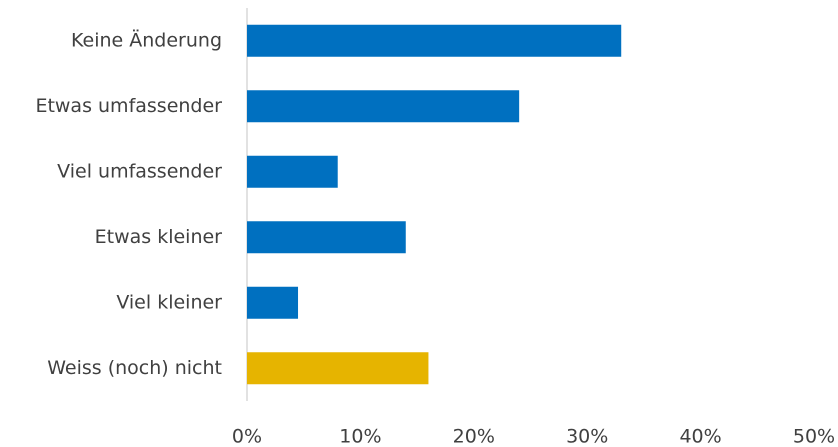 Image resolution: width=838 pixels, height=447 pixels. Describe the element at coordinates (360, 436) in the screenshot. I see `x-tick-label: 10%` at that location.